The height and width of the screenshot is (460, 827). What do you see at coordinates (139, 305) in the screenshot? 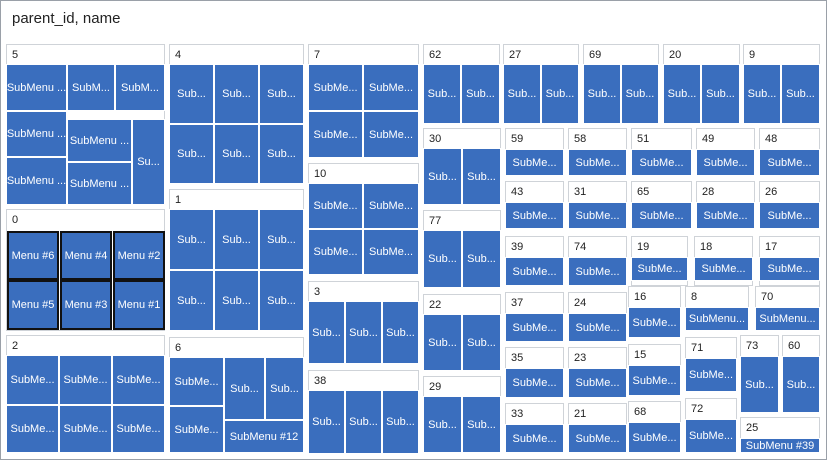
I see `treemap-cell: Menu #1` at bounding box center [139, 305].